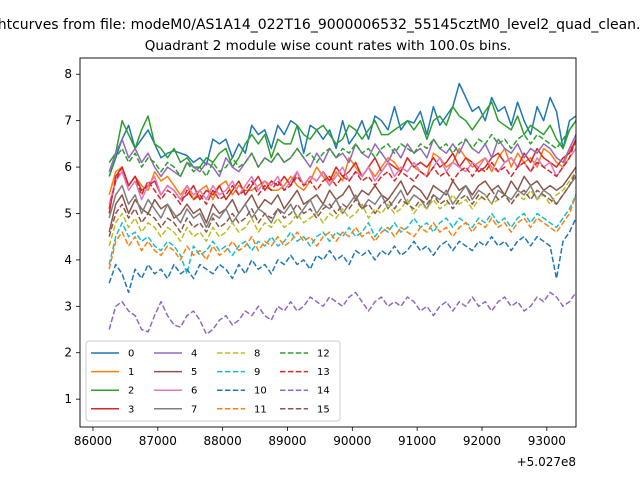 This screenshot has height=480, width=640. What do you see at coordinates (131, 372) in the screenshot?
I see `legend-label-1: 1` at bounding box center [131, 372].